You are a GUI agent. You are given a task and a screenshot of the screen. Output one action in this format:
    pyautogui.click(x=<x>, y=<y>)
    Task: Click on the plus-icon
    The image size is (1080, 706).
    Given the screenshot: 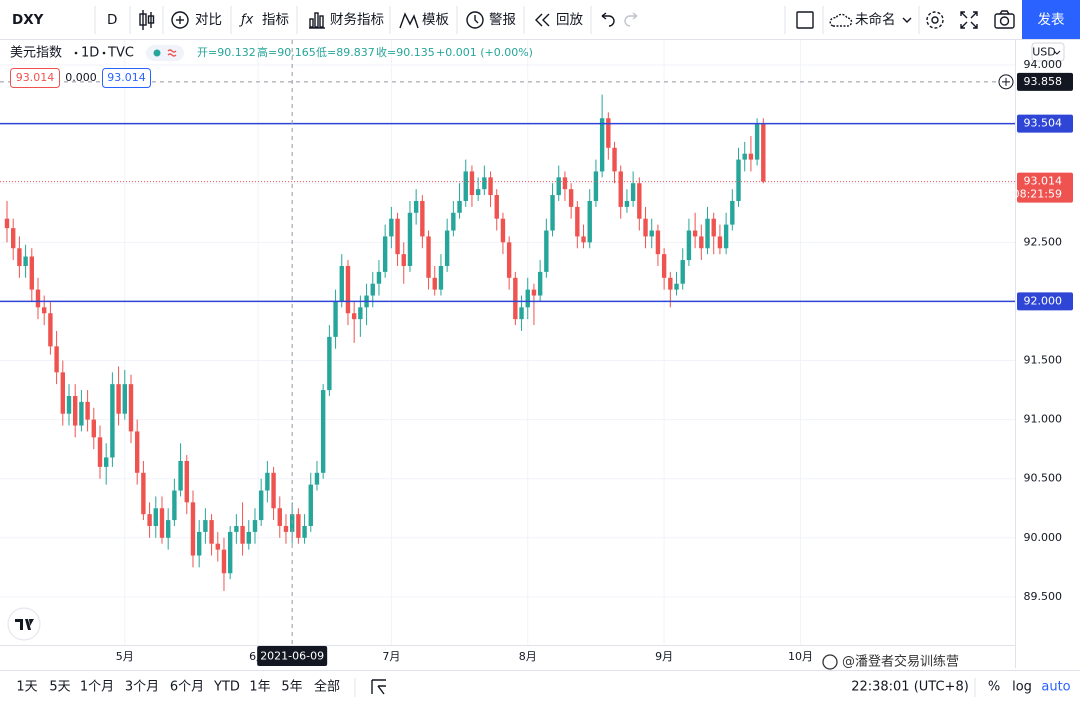 What is the action you would take?
    pyautogui.click(x=1006, y=81)
    